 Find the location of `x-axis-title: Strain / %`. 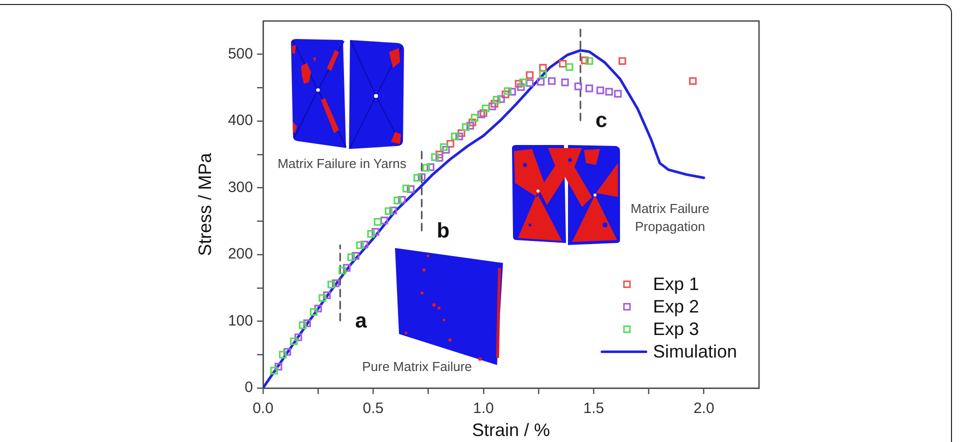

x-axis-title: Strain / % is located at coordinates (511, 430).